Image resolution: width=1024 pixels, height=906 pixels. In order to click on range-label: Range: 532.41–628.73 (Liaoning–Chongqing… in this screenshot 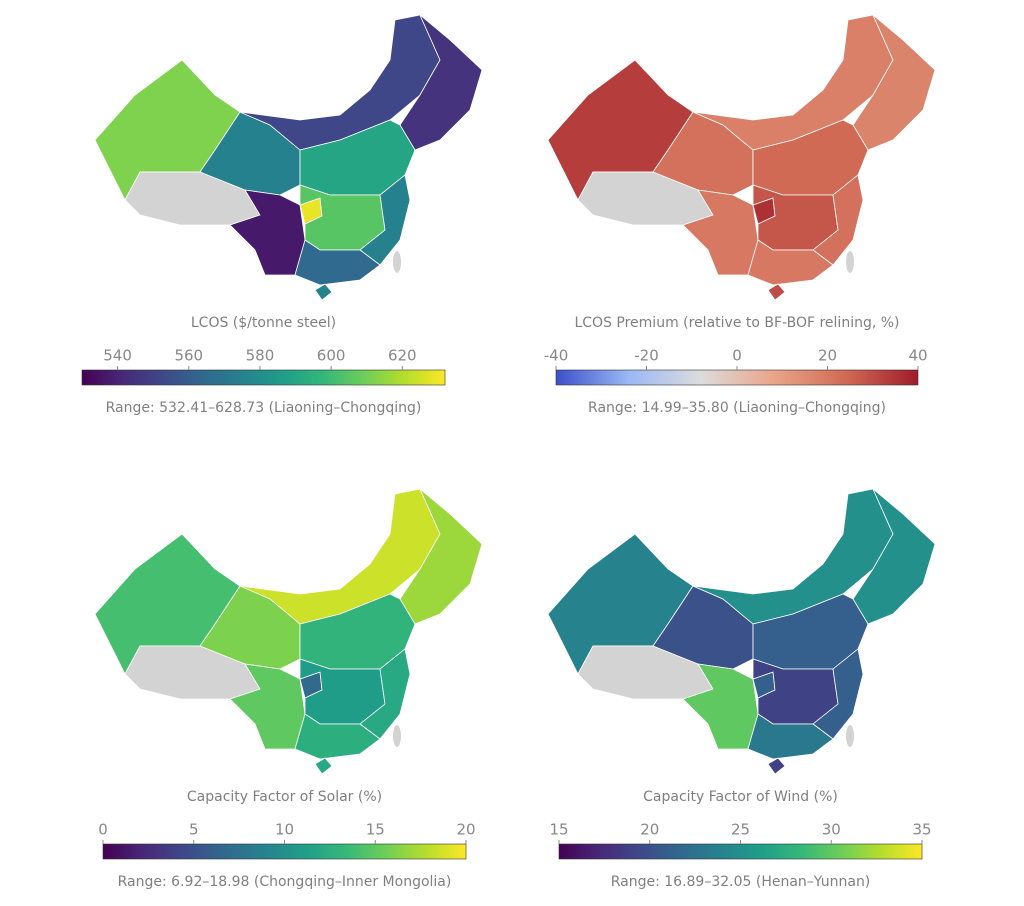, I will do `click(264, 408)`.